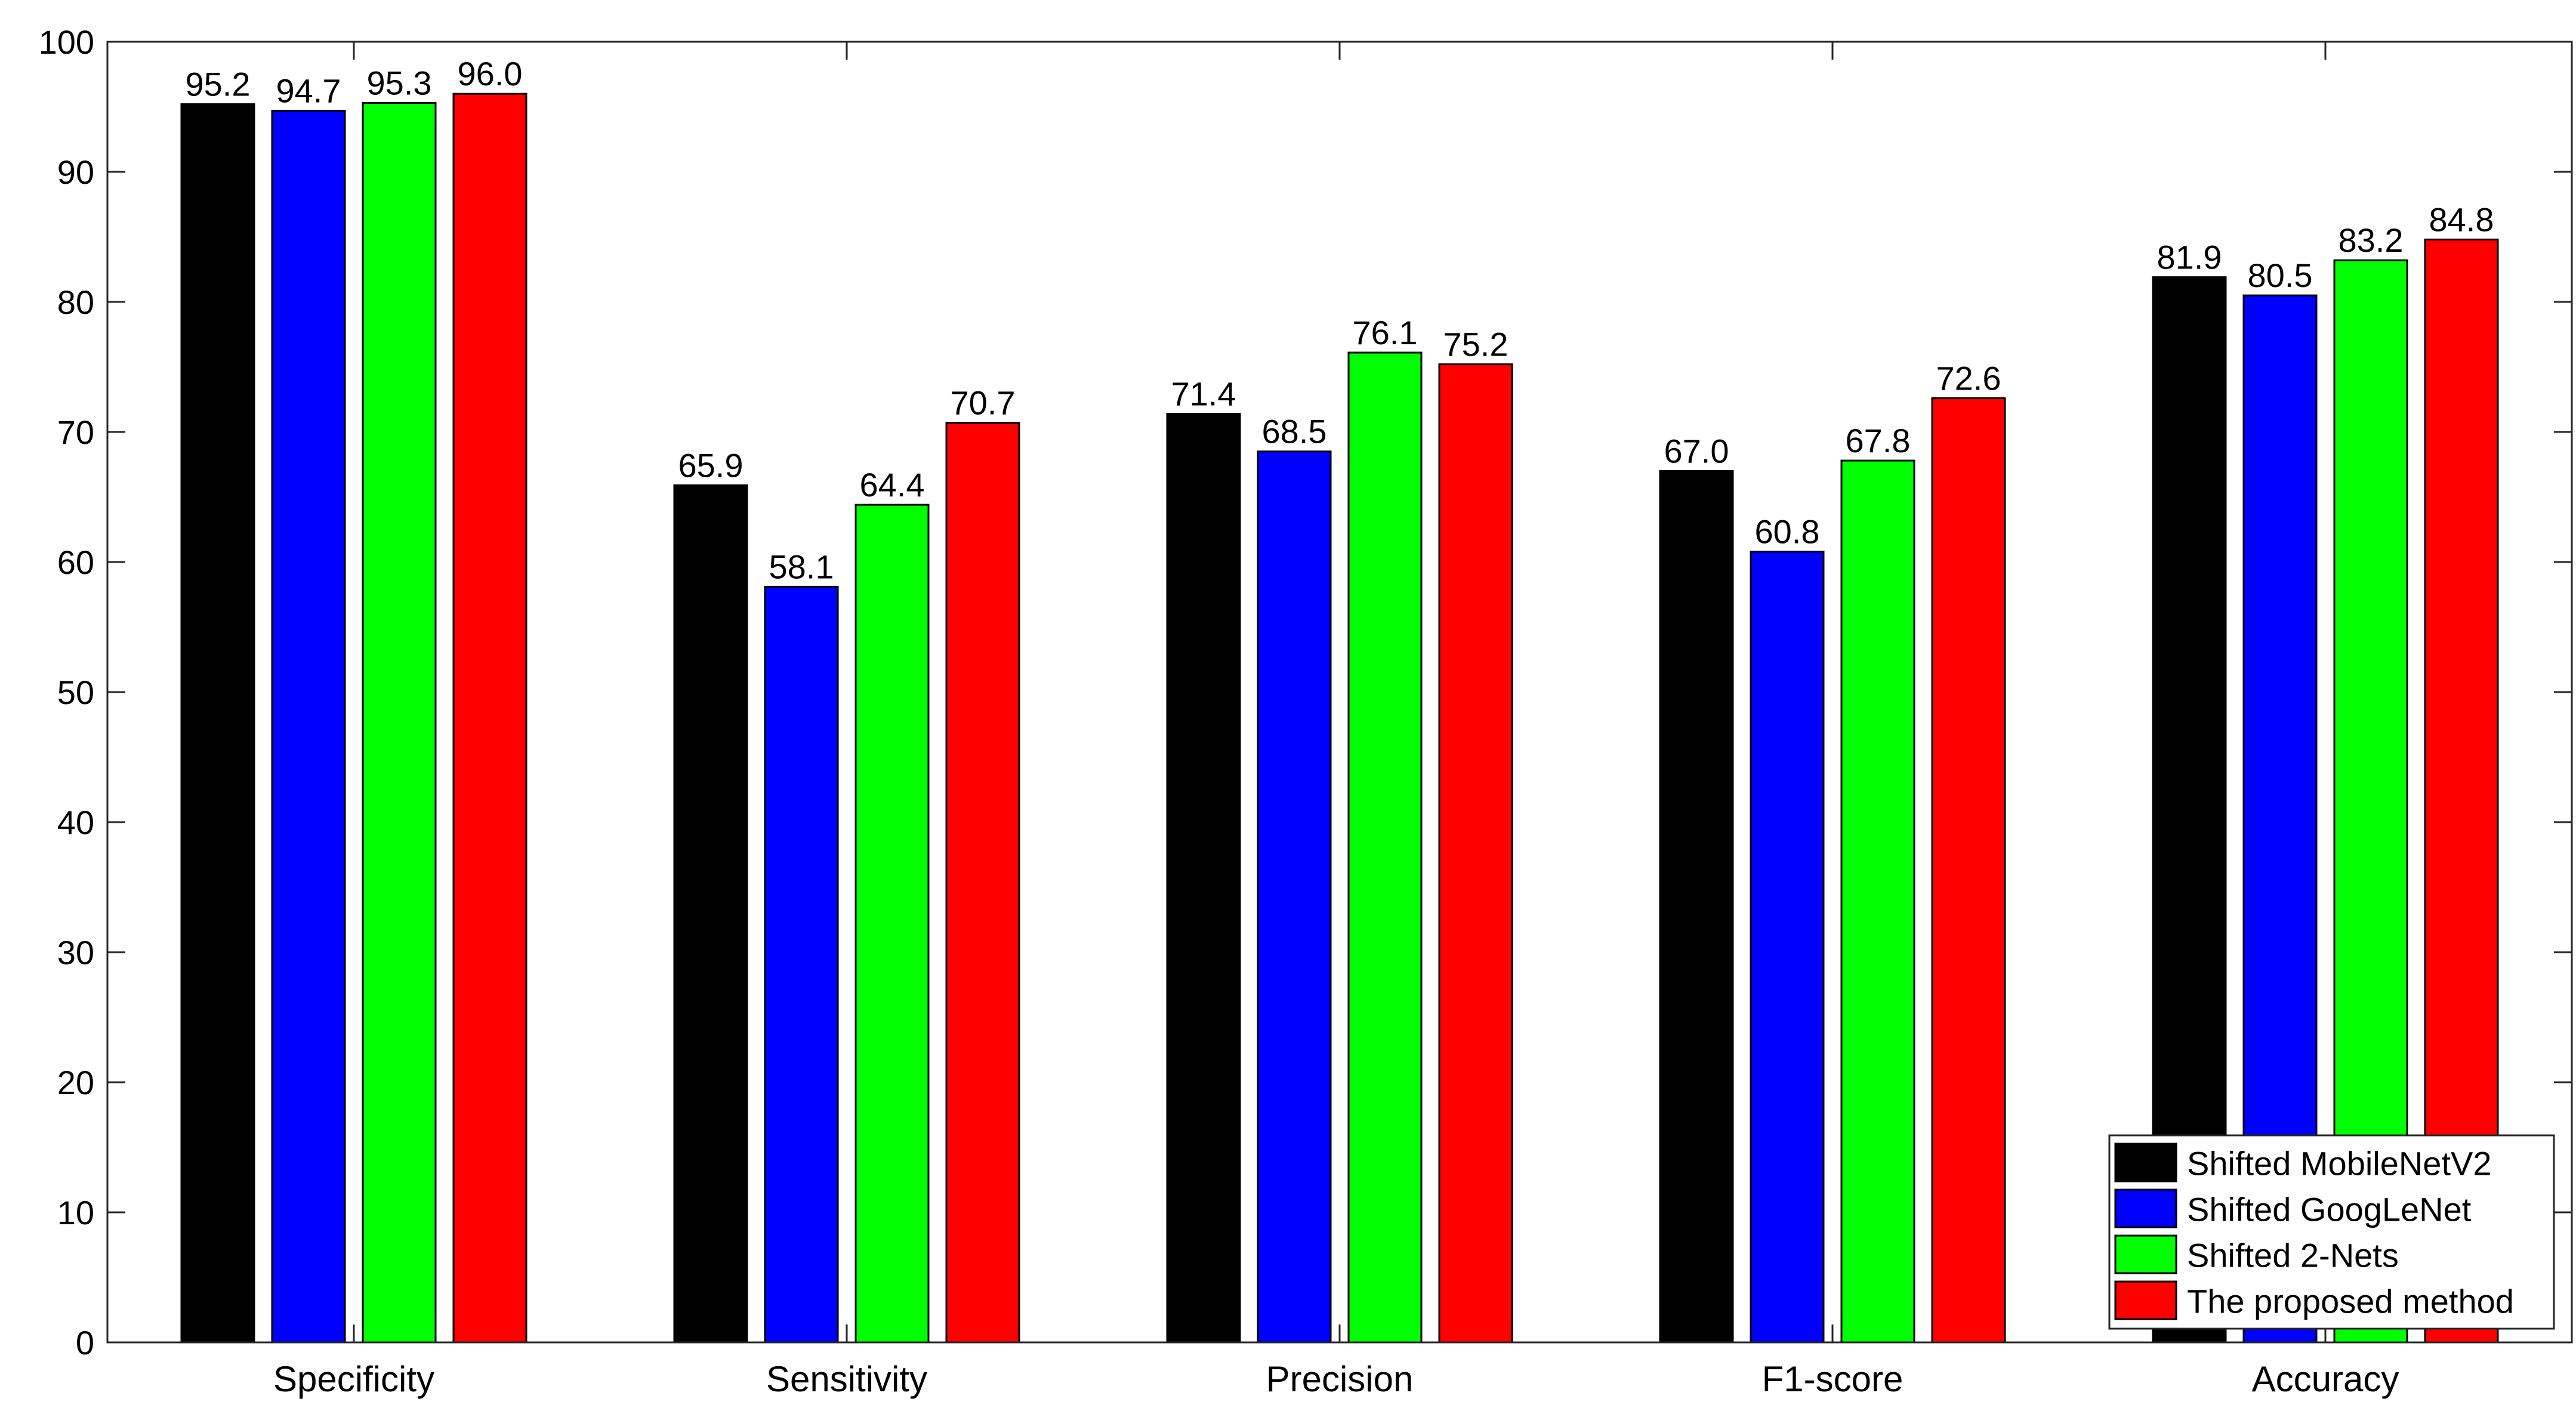 Image resolution: width=2576 pixels, height=1411 pixels. I want to click on legend-label: Shifted MobileNetV2, so click(2339, 1163).